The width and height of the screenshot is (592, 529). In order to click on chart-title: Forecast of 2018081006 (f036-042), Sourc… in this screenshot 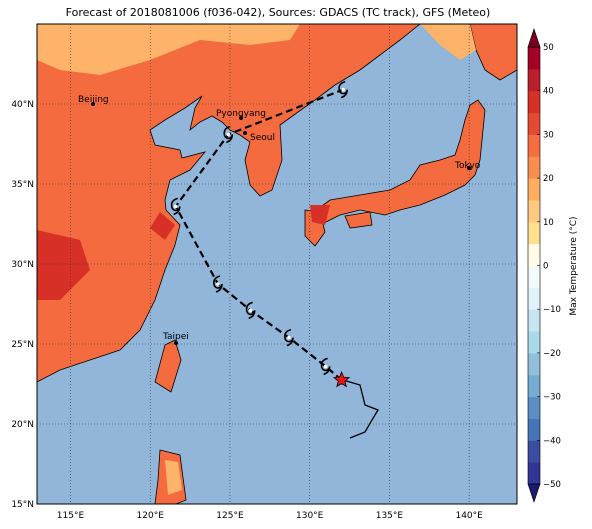, I will do `click(278, 12)`.